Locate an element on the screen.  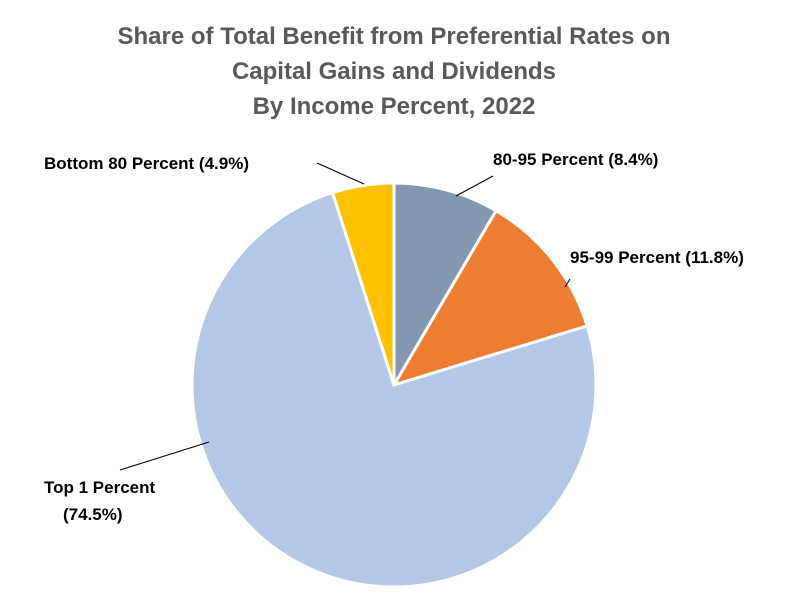
data-label-bottom-80-percent: Bottom 80 Percent (4.9%) is located at coordinates (146, 163).